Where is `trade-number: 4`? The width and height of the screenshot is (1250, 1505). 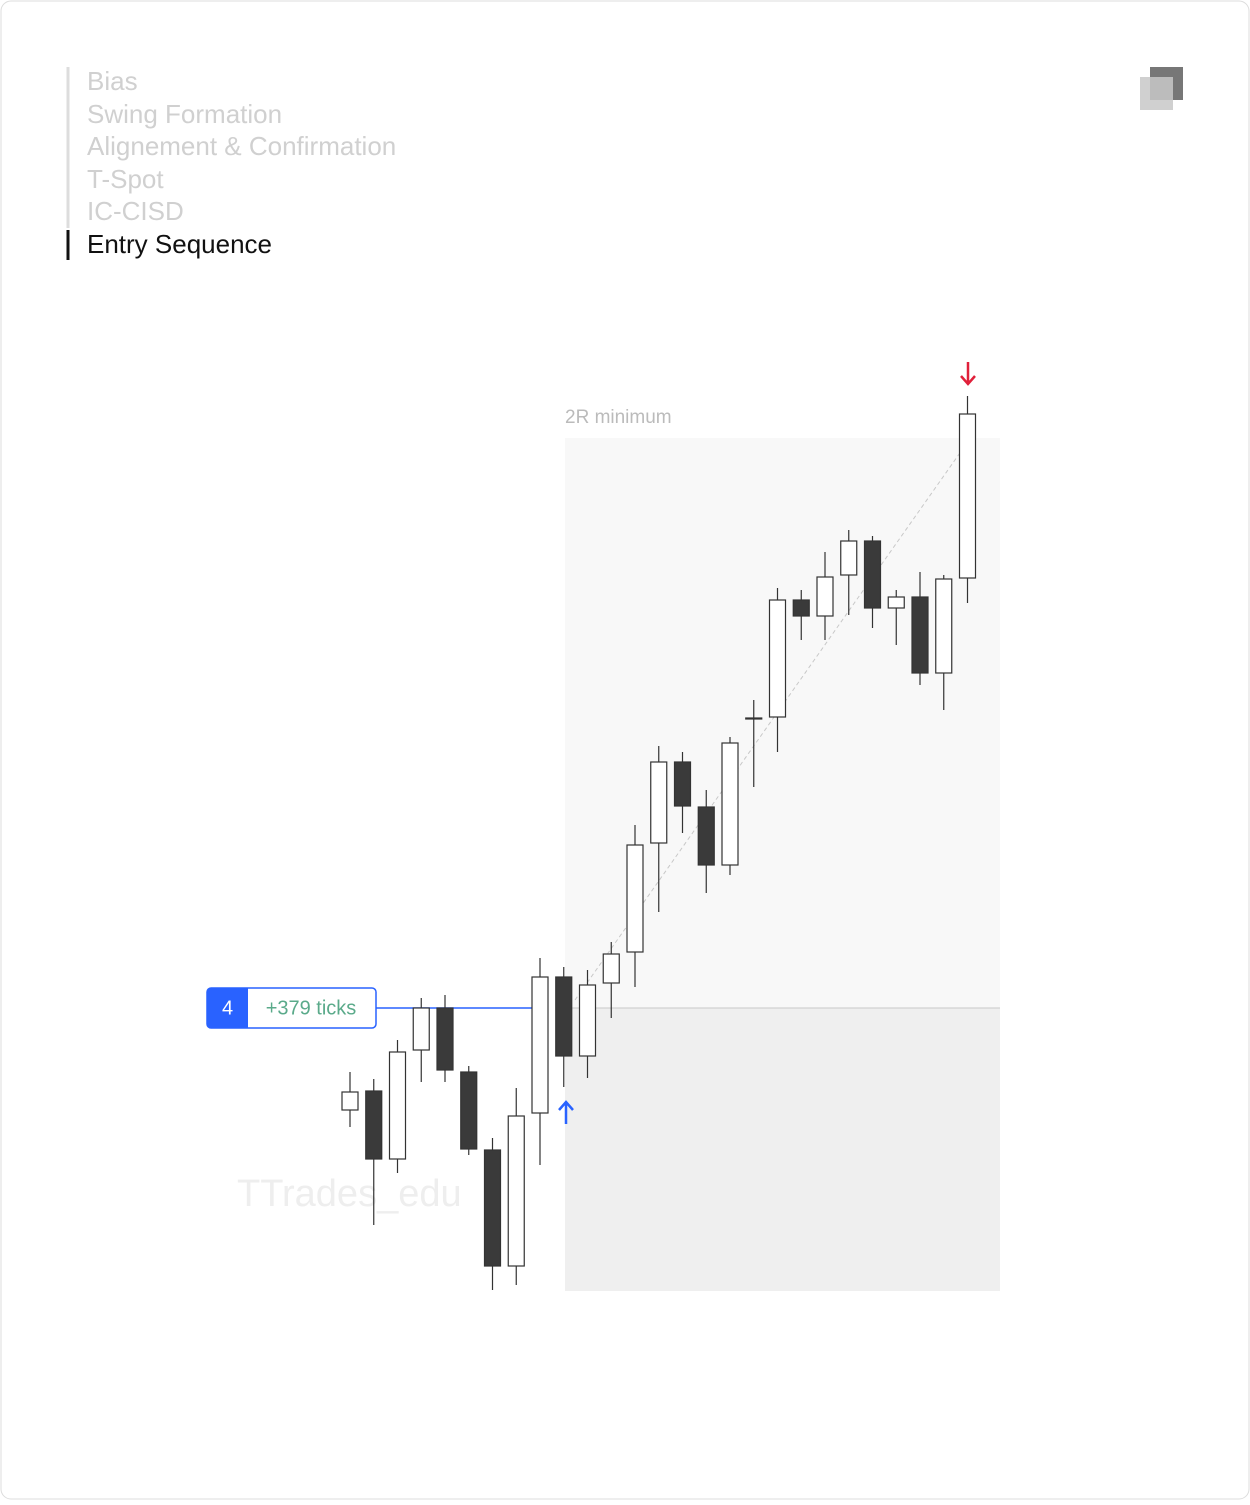 trade-number: 4 is located at coordinates (227, 1008).